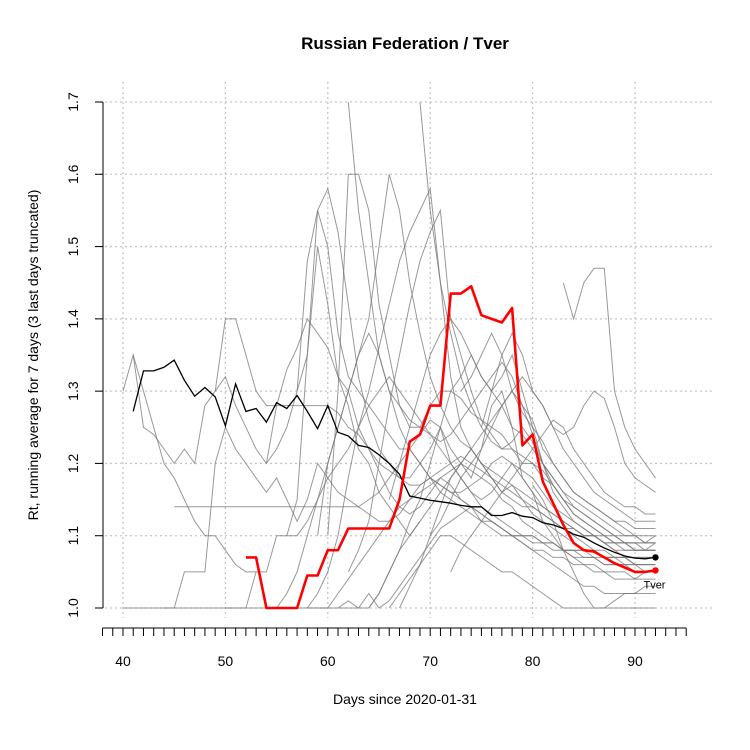 The height and width of the screenshot is (750, 750). Describe the element at coordinates (73, 247) in the screenshot. I see `y-tick-label: 1.5` at that location.